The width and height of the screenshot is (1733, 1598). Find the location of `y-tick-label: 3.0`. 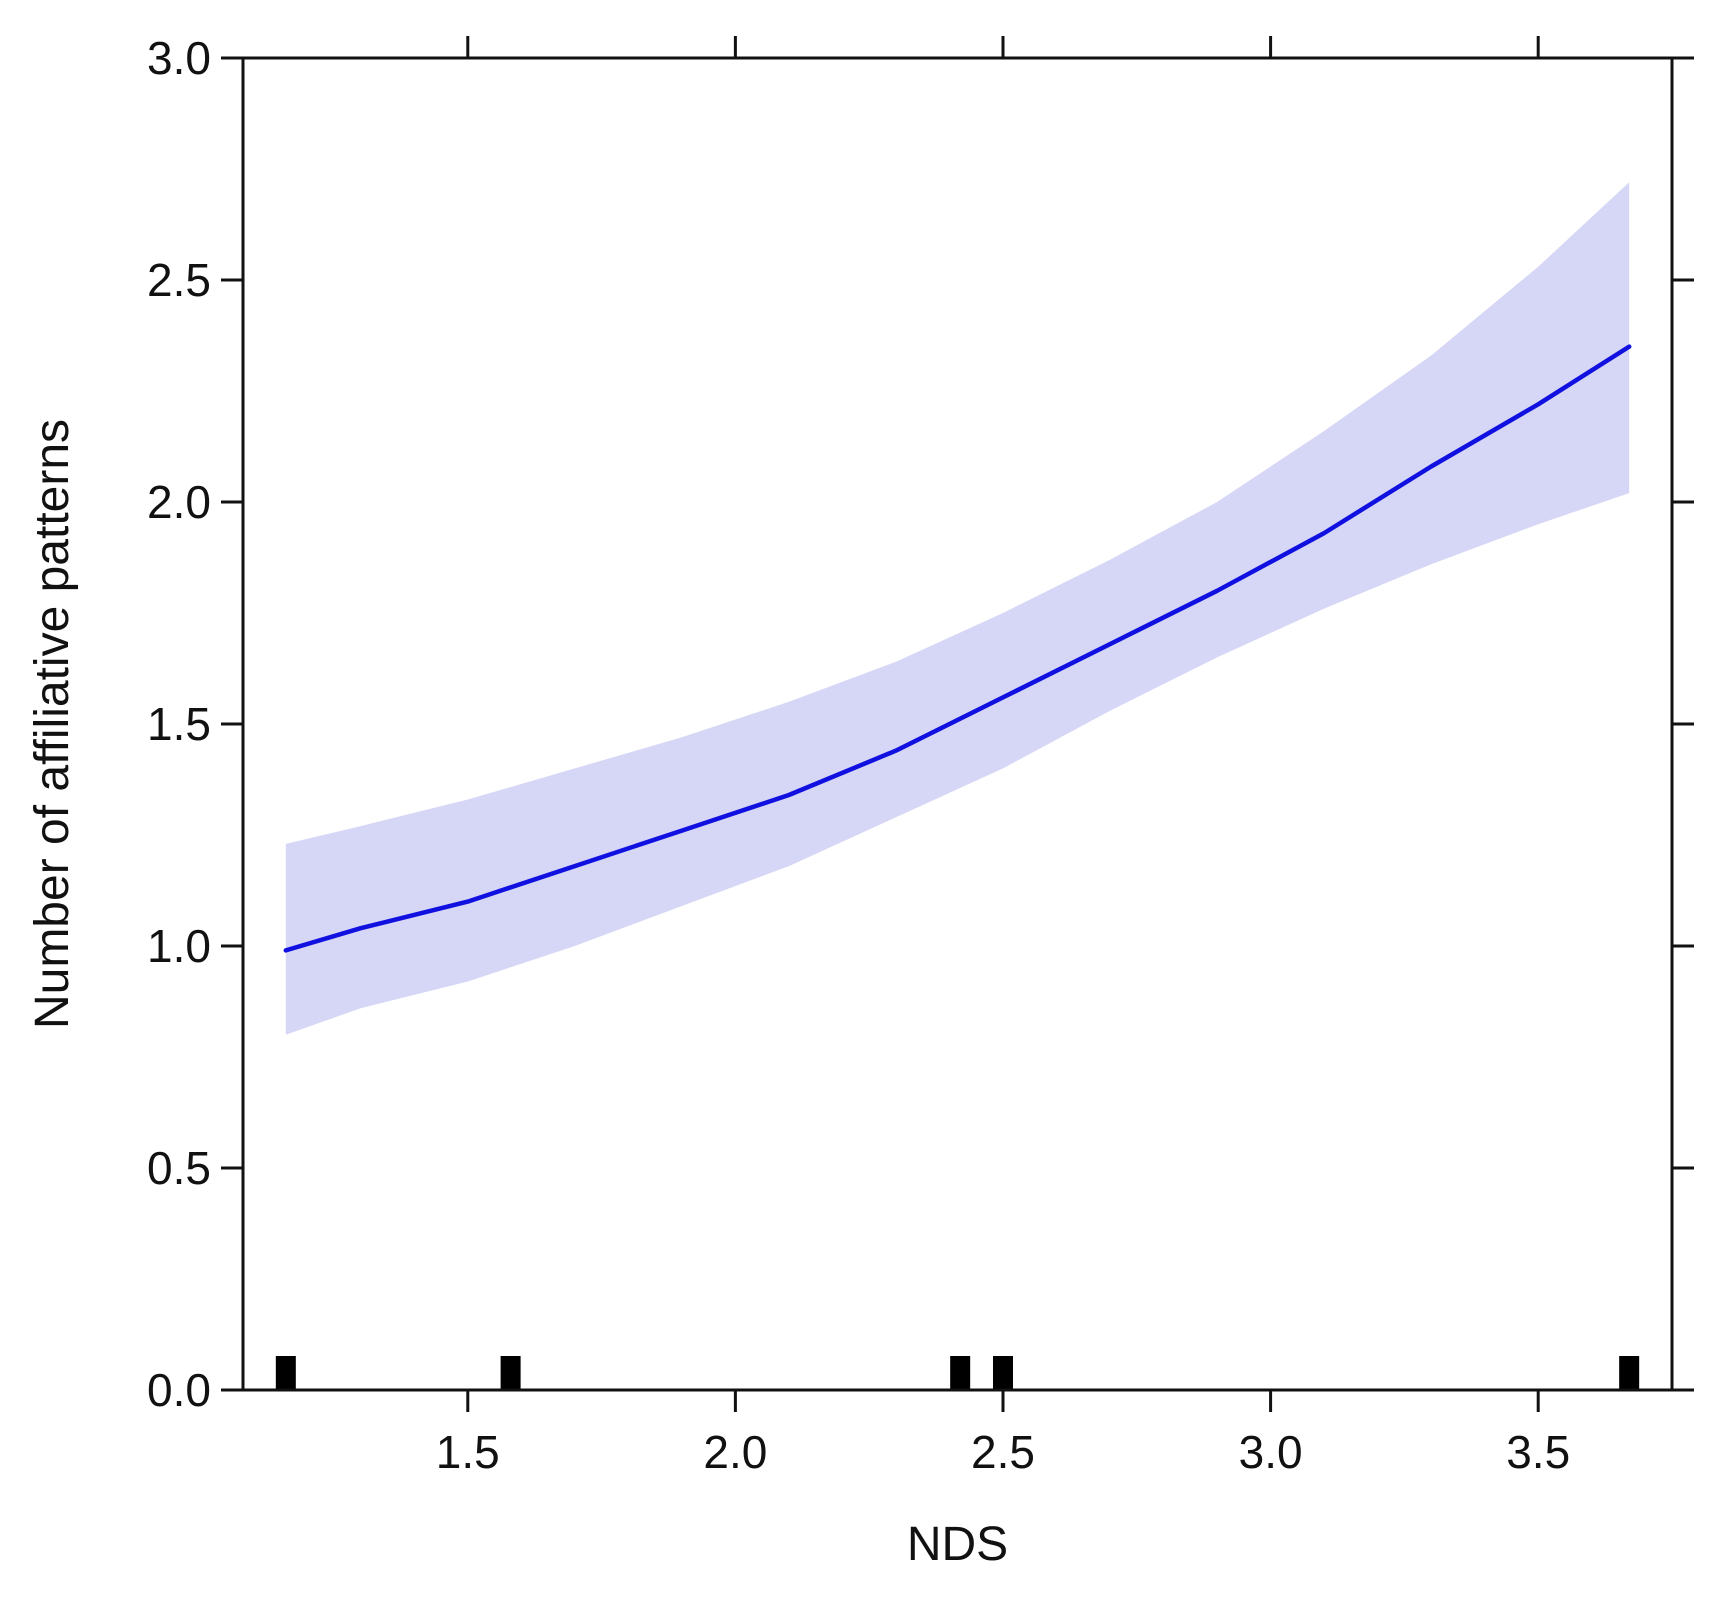

y-tick-label: 3.0 is located at coordinates (179, 58).